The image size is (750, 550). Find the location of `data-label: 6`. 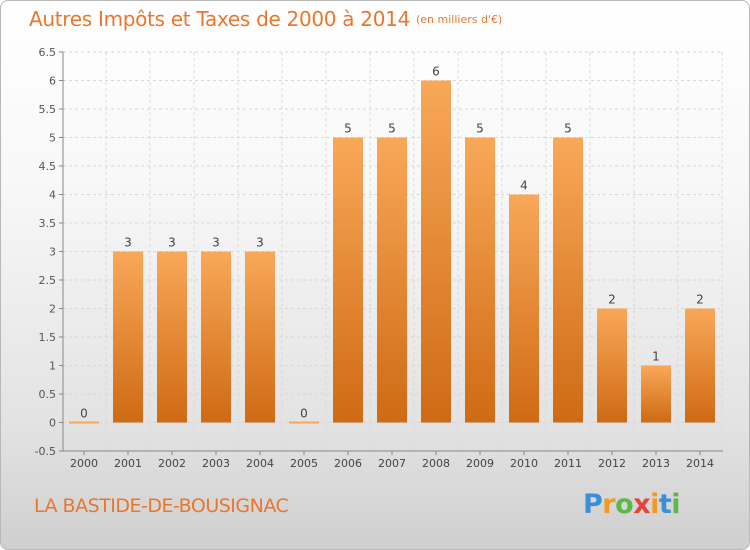

data-label: 6 is located at coordinates (436, 72).